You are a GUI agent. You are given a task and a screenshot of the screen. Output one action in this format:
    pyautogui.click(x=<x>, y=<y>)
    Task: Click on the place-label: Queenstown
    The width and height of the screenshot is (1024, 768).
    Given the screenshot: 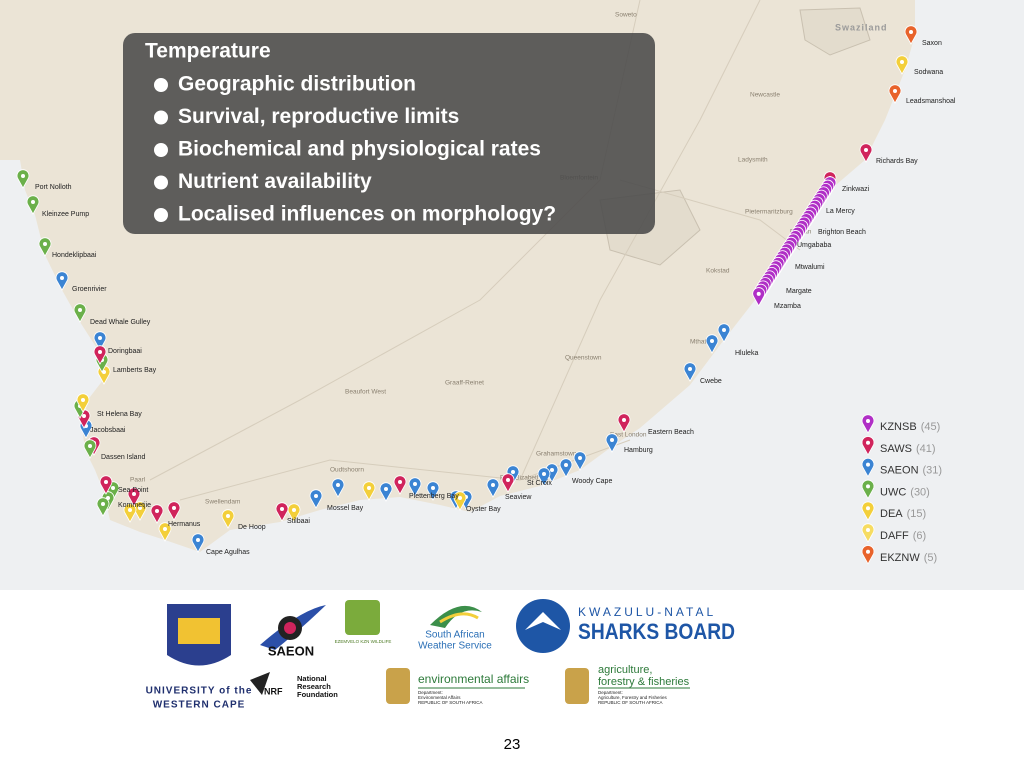 What is the action you would take?
    pyautogui.click(x=583, y=358)
    